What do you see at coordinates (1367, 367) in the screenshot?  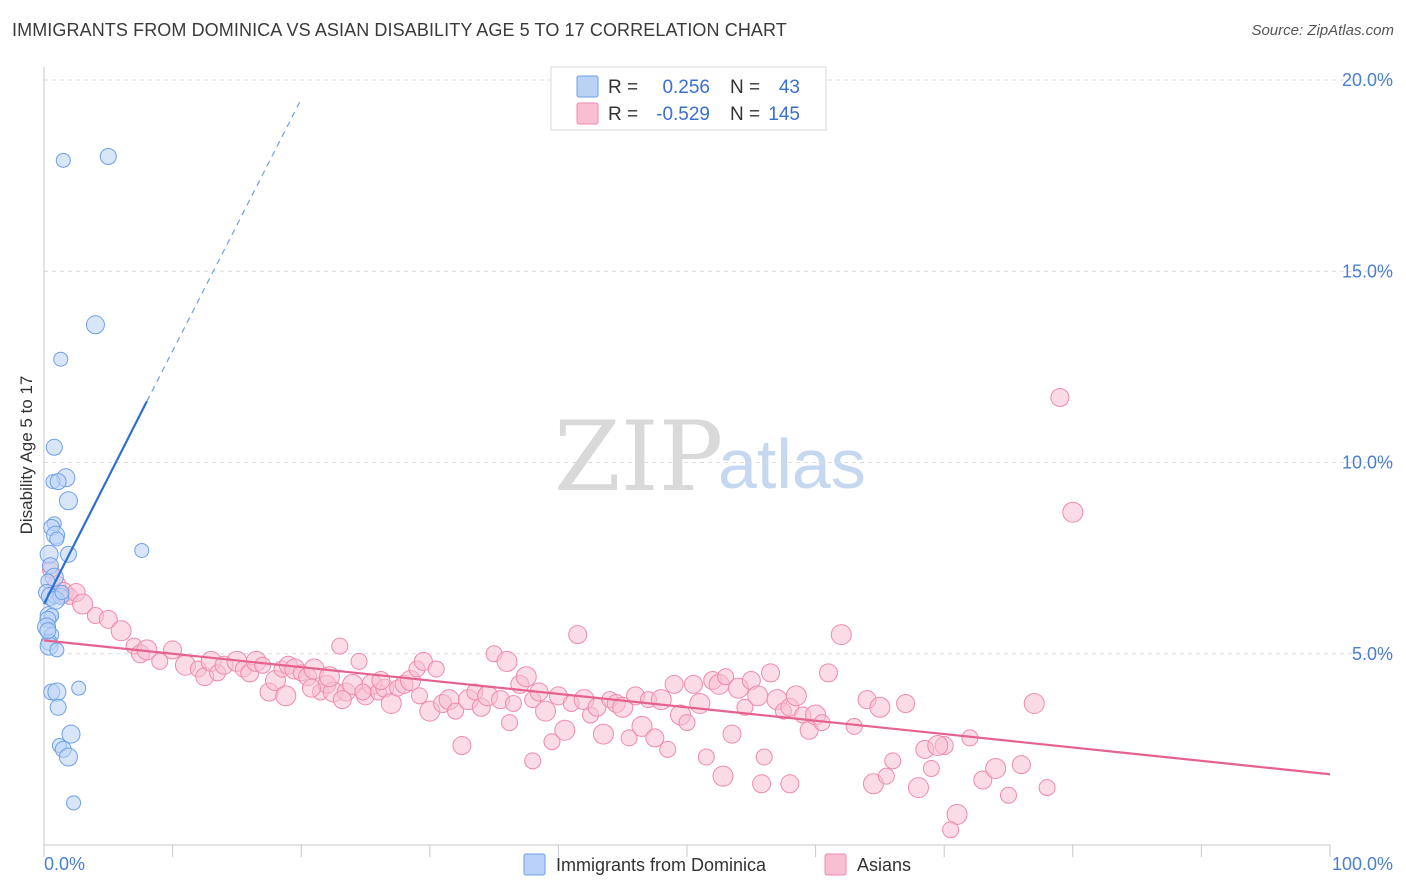 I see `y-tick-labels: 5.0% 10.0% 15.0% 20.0%` at bounding box center [1367, 367].